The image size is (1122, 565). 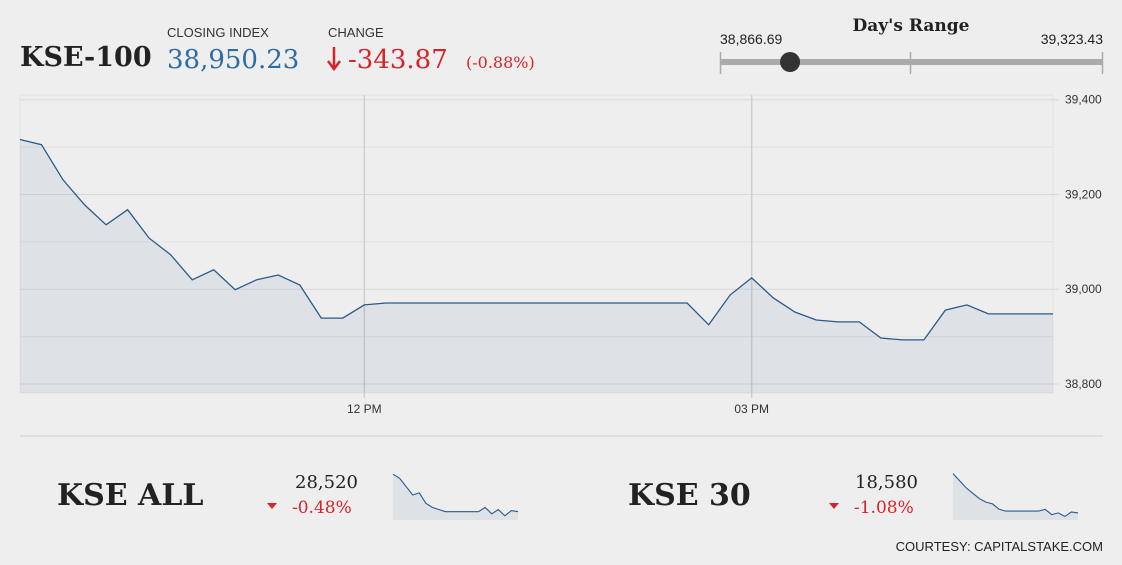 What do you see at coordinates (884, 508) in the screenshot?
I see `index-change: -1.08%` at bounding box center [884, 508].